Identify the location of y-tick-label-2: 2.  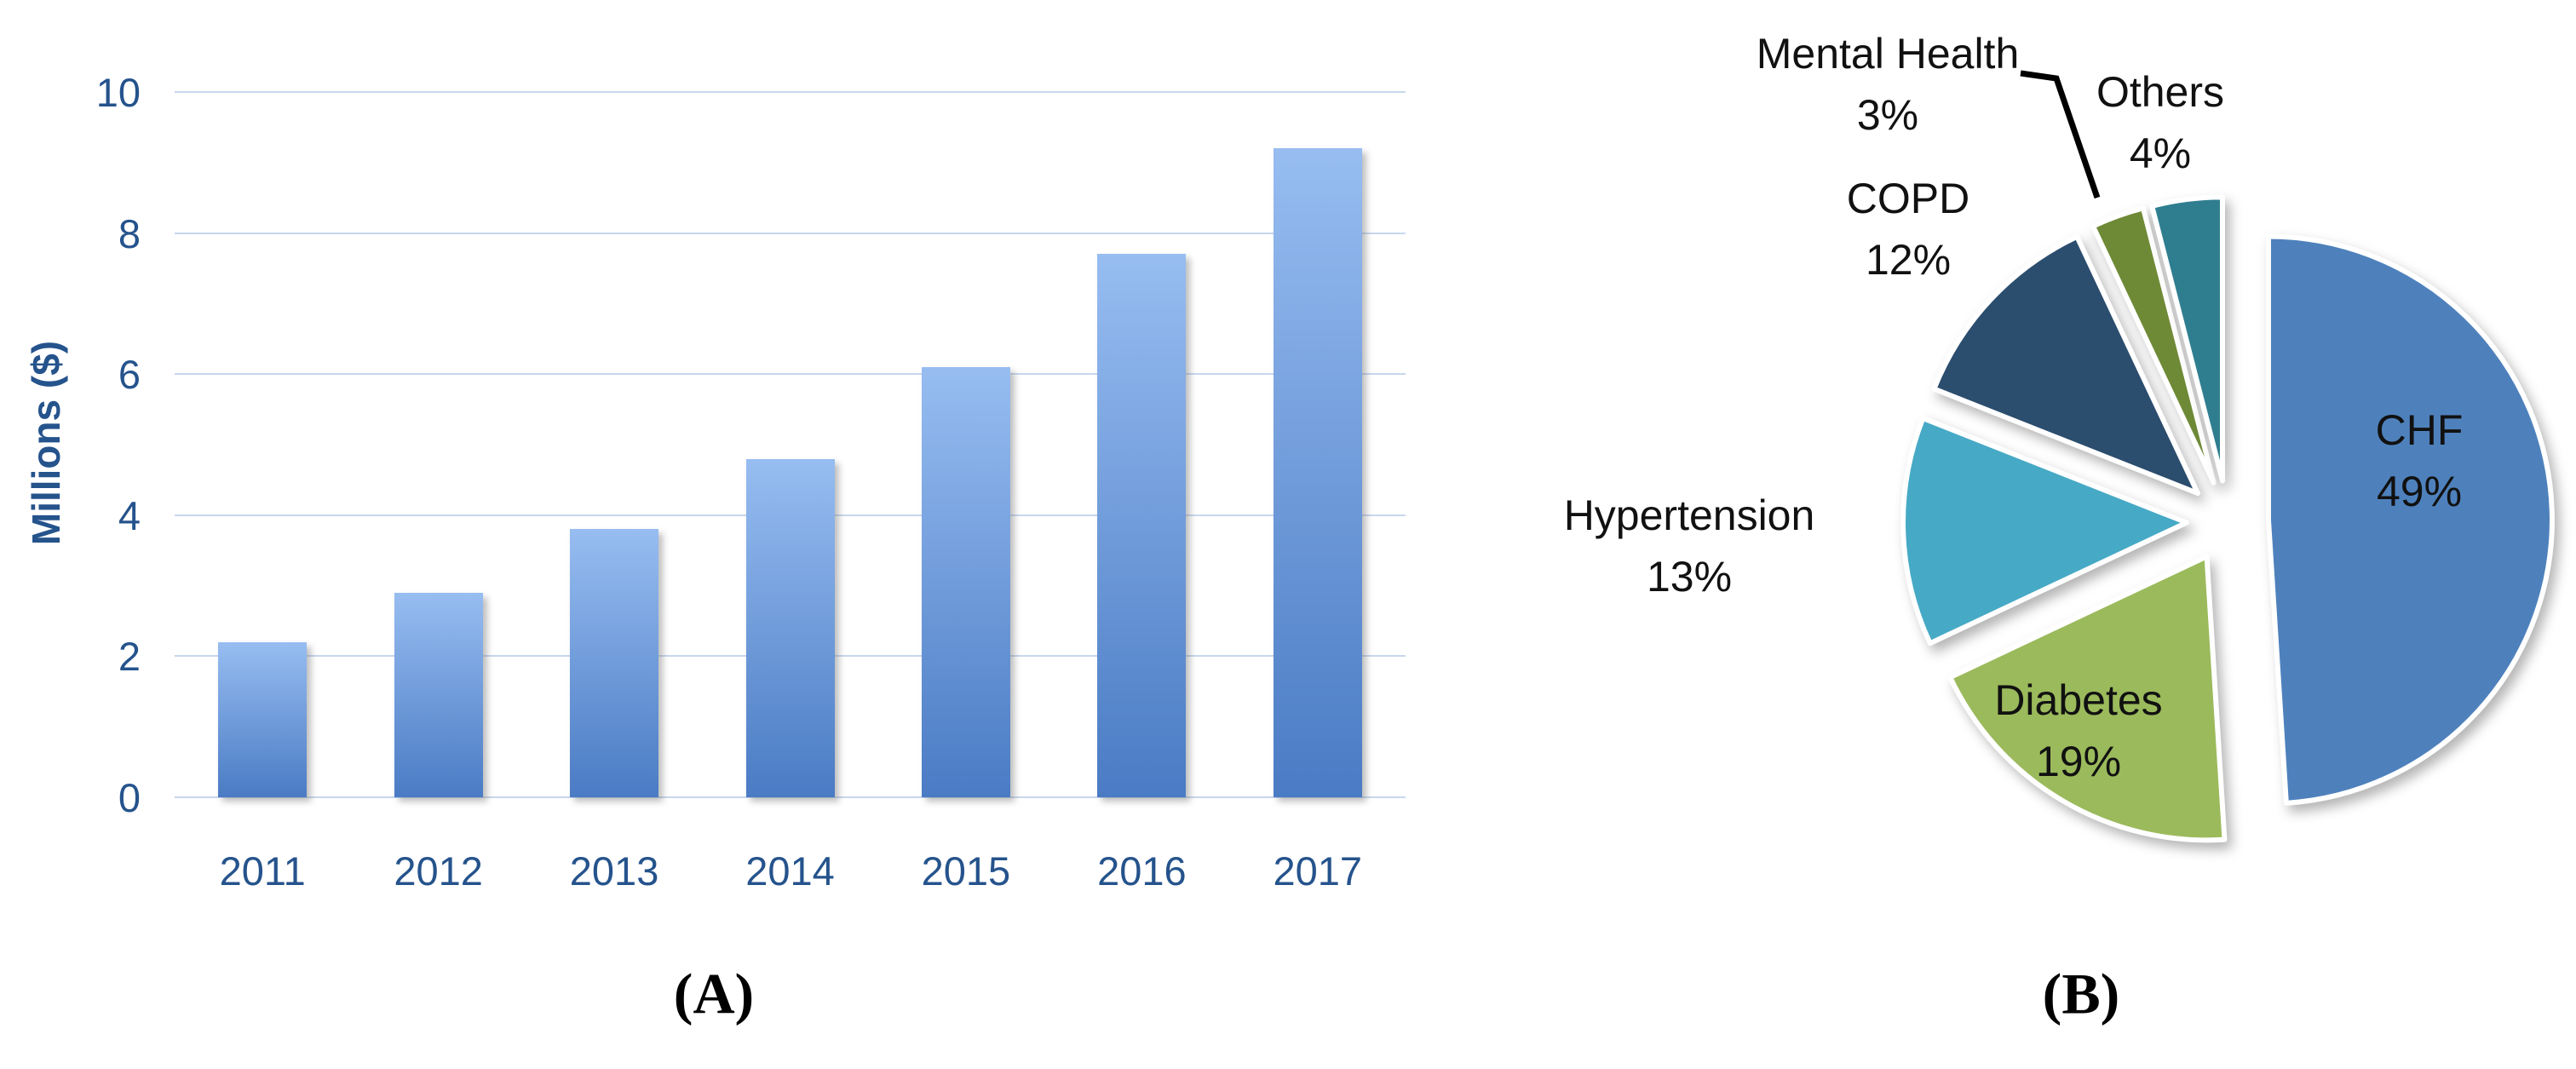
(130, 657).